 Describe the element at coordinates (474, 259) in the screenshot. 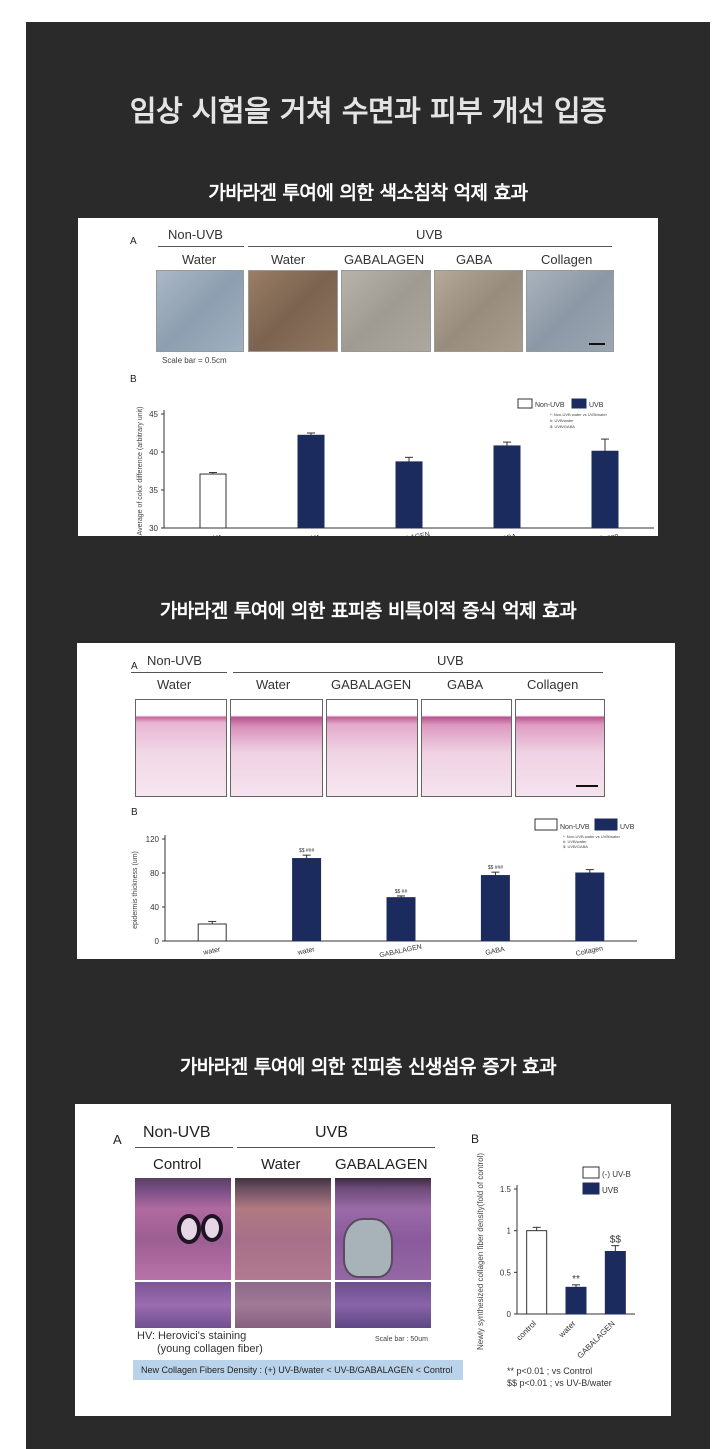

I see `col-label: GABA` at that location.